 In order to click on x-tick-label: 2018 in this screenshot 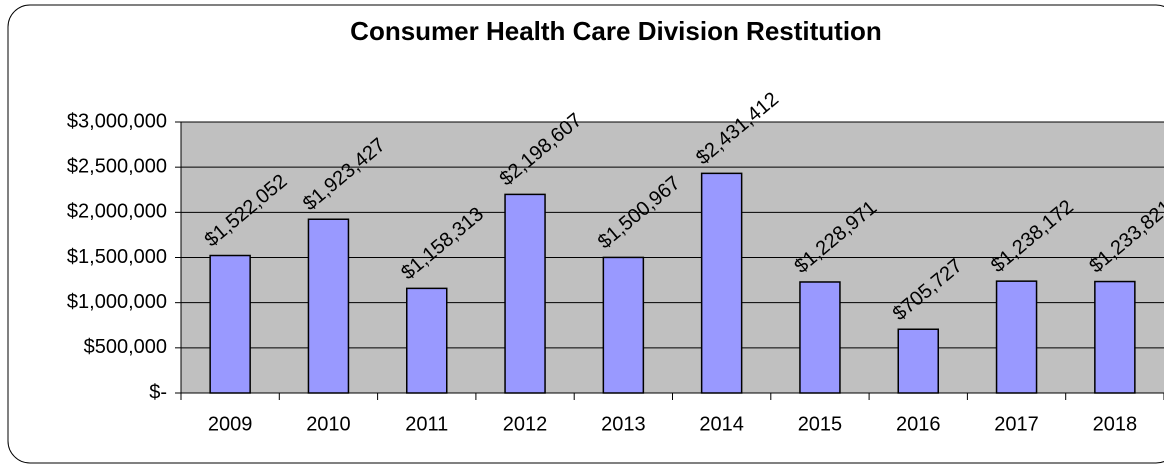, I will do `click(1115, 424)`.